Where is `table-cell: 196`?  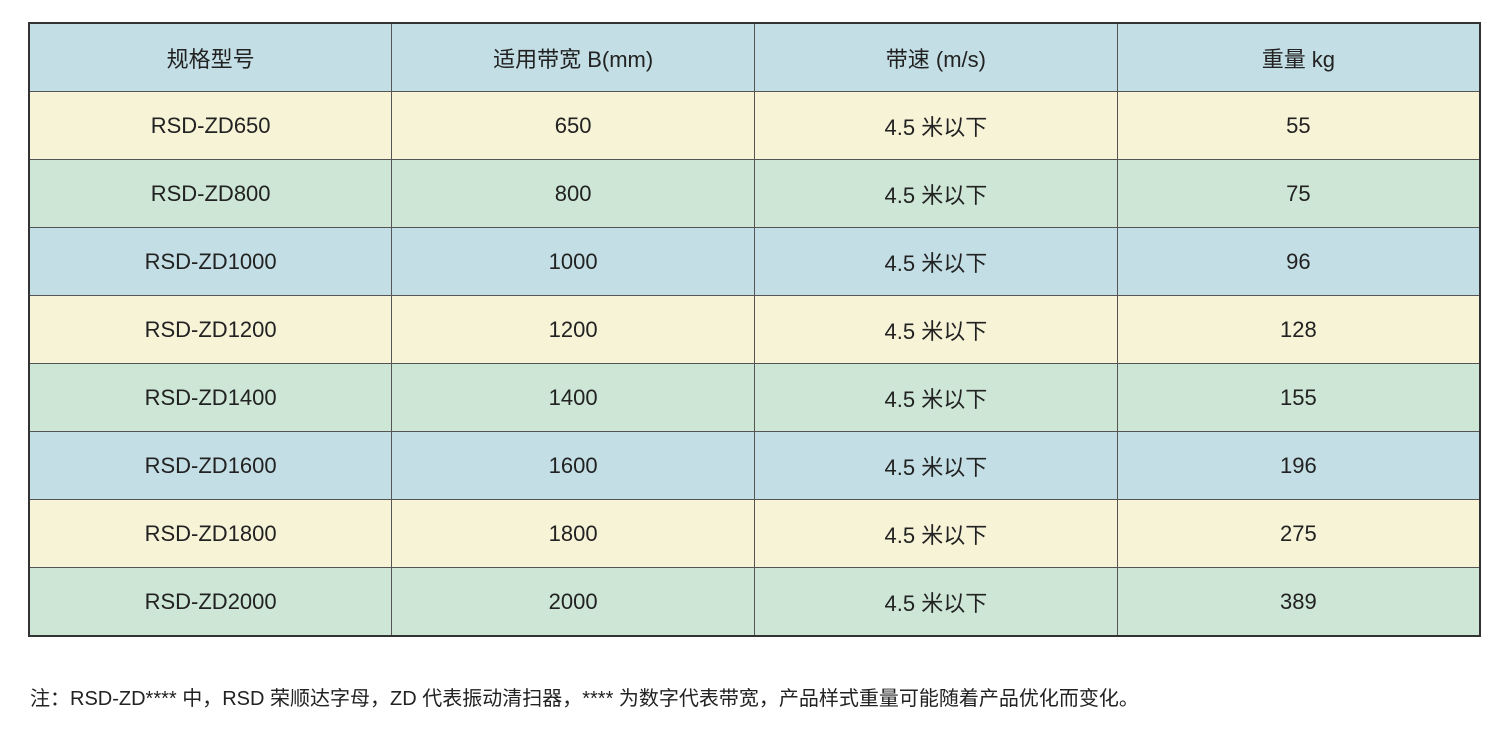
table-cell: 196 is located at coordinates (1298, 465).